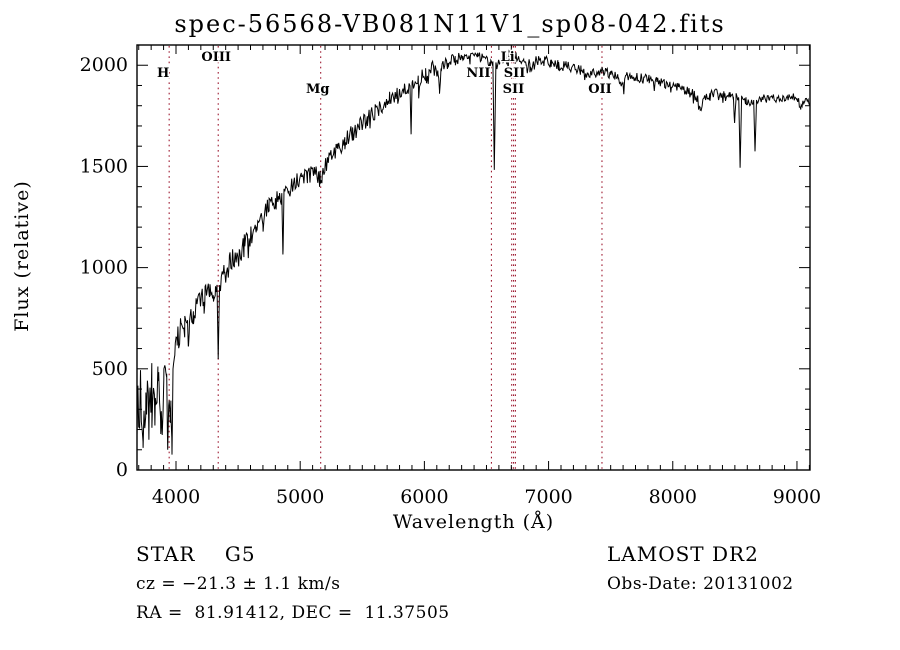 The height and width of the screenshot is (650, 900). I want to click on y-tick-label: 0, so click(122, 470).